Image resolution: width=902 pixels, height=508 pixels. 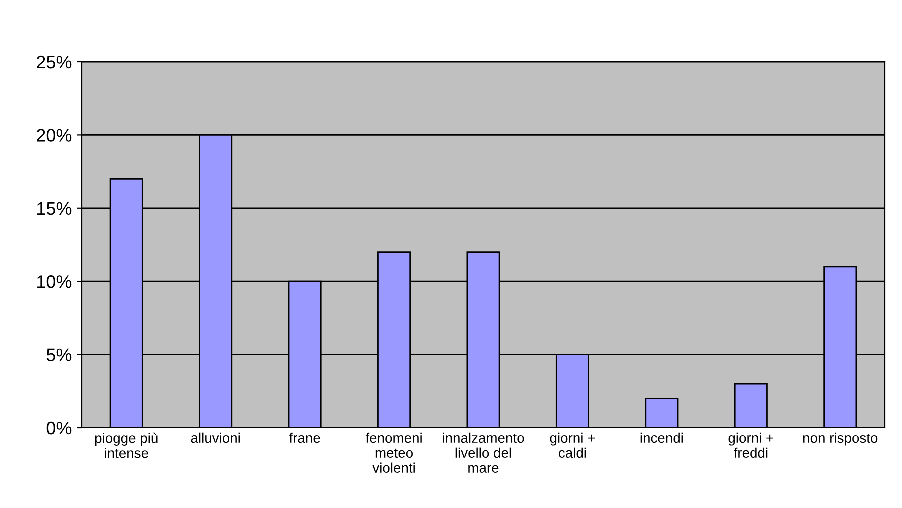 I want to click on x-tick-label: alluvioni, so click(x=215, y=438).